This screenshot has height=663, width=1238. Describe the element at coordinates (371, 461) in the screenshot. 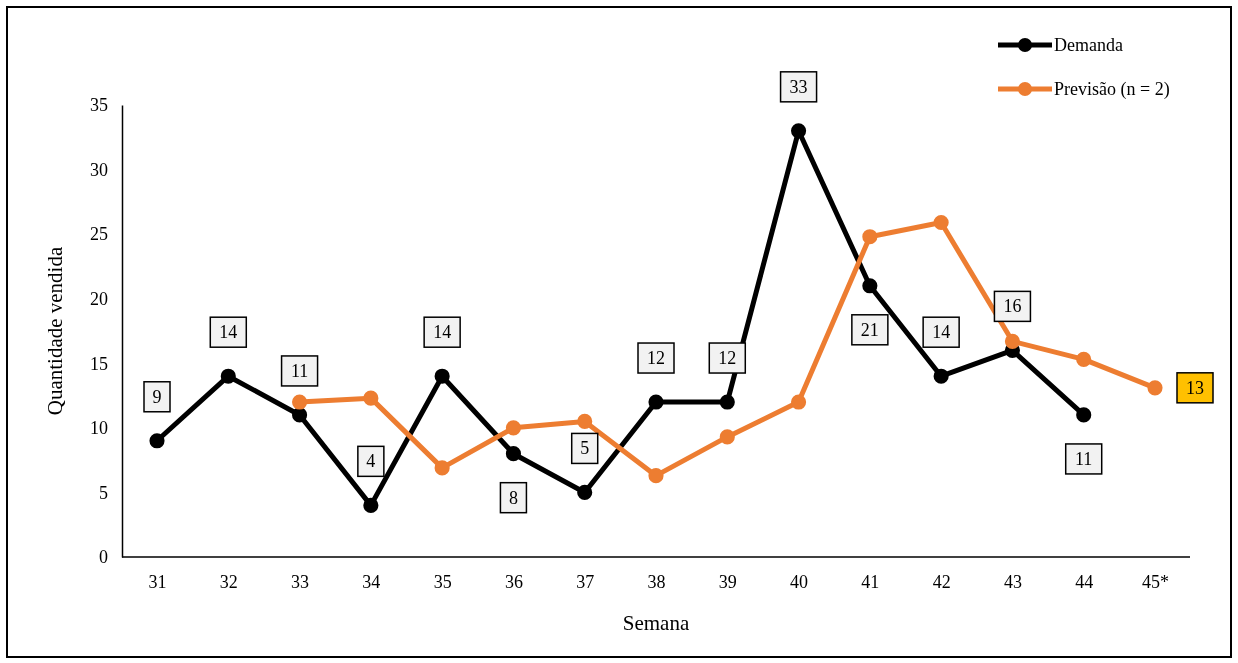

I see `data-label: 4` at that location.